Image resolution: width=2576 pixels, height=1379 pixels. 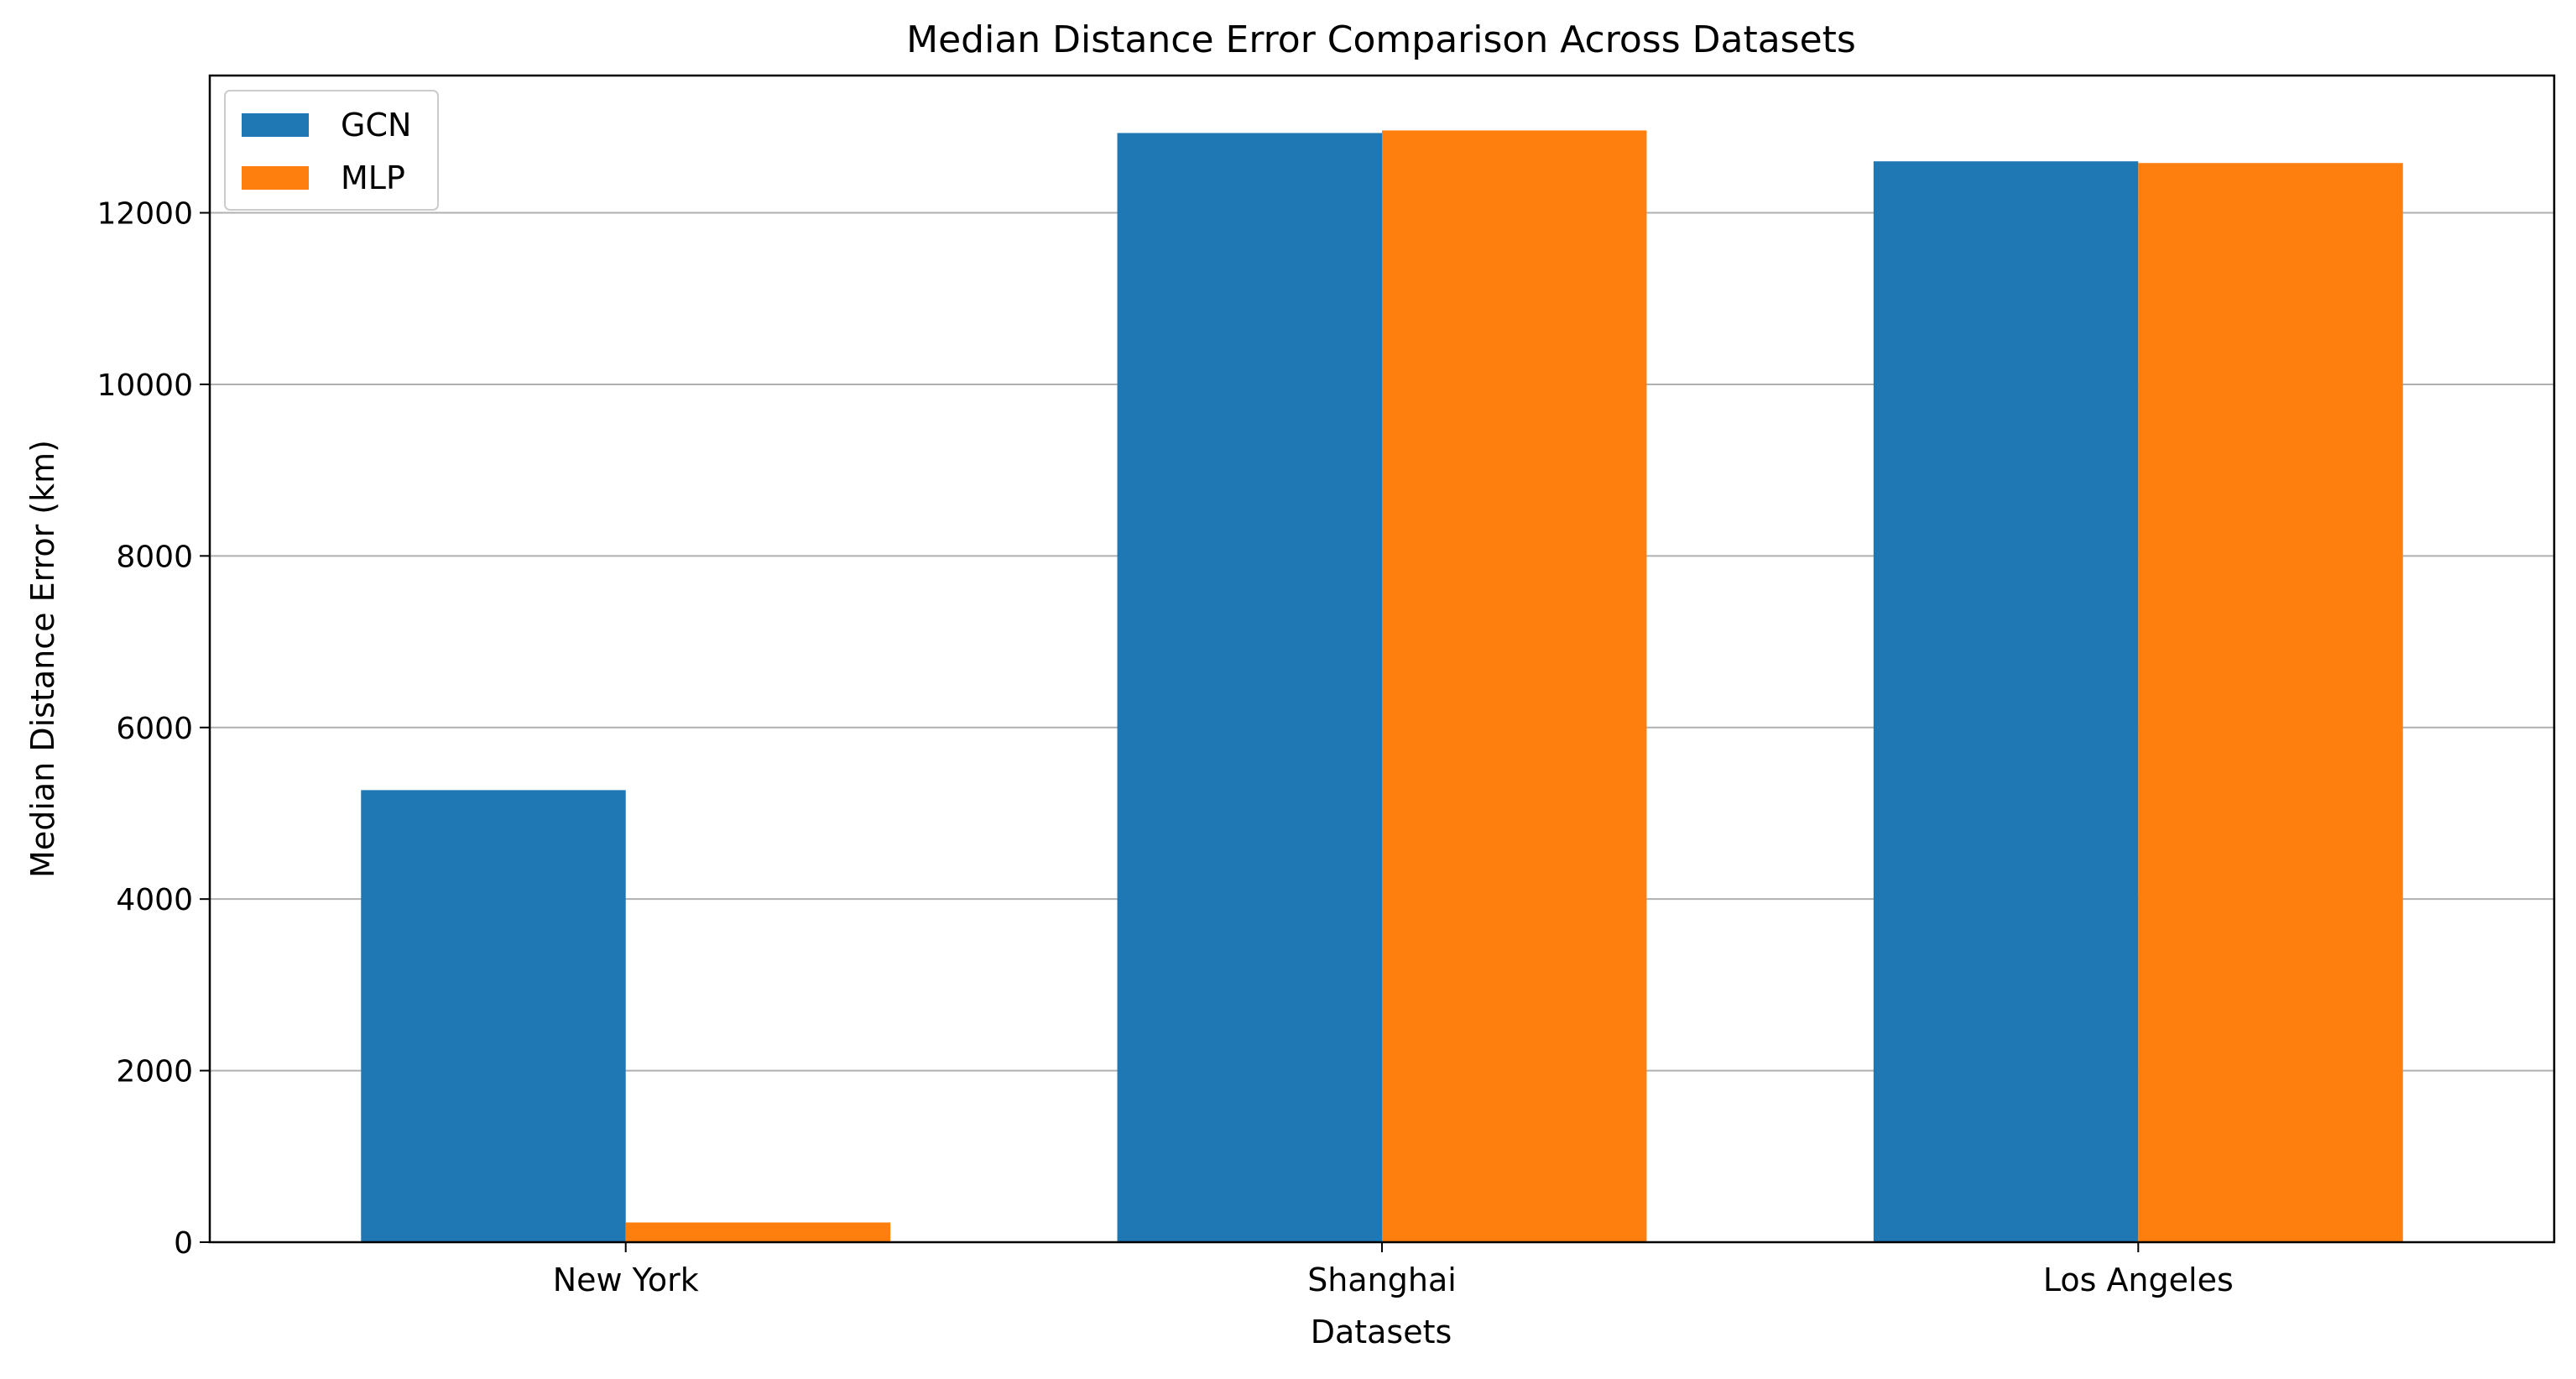 What do you see at coordinates (183, 1243) in the screenshot?
I see `y-tick-label: 0` at bounding box center [183, 1243].